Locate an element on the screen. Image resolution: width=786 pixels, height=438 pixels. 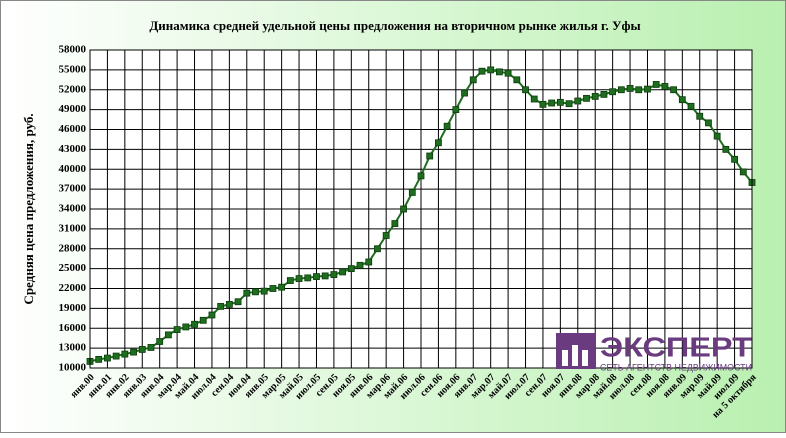
y-tick-label: 16000 is located at coordinates (73, 328).